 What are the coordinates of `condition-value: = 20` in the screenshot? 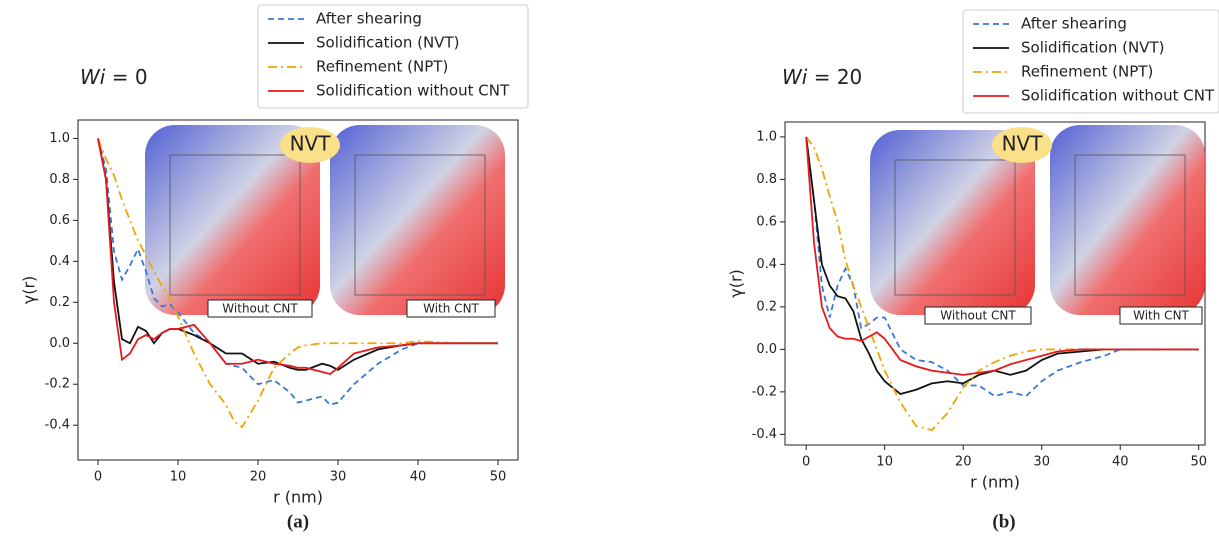 It's located at (838, 77).